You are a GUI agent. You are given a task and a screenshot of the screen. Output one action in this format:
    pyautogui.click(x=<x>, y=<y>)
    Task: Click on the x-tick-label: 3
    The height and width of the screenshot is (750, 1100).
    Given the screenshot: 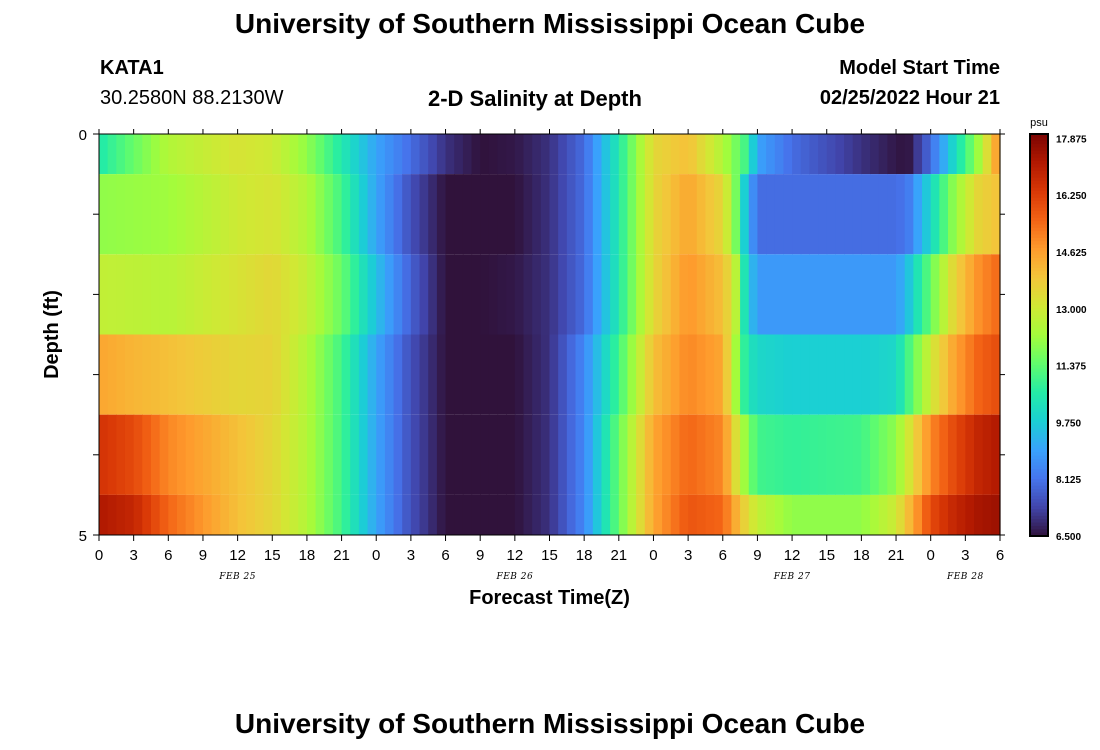 What is the action you would take?
    pyautogui.click(x=411, y=555)
    